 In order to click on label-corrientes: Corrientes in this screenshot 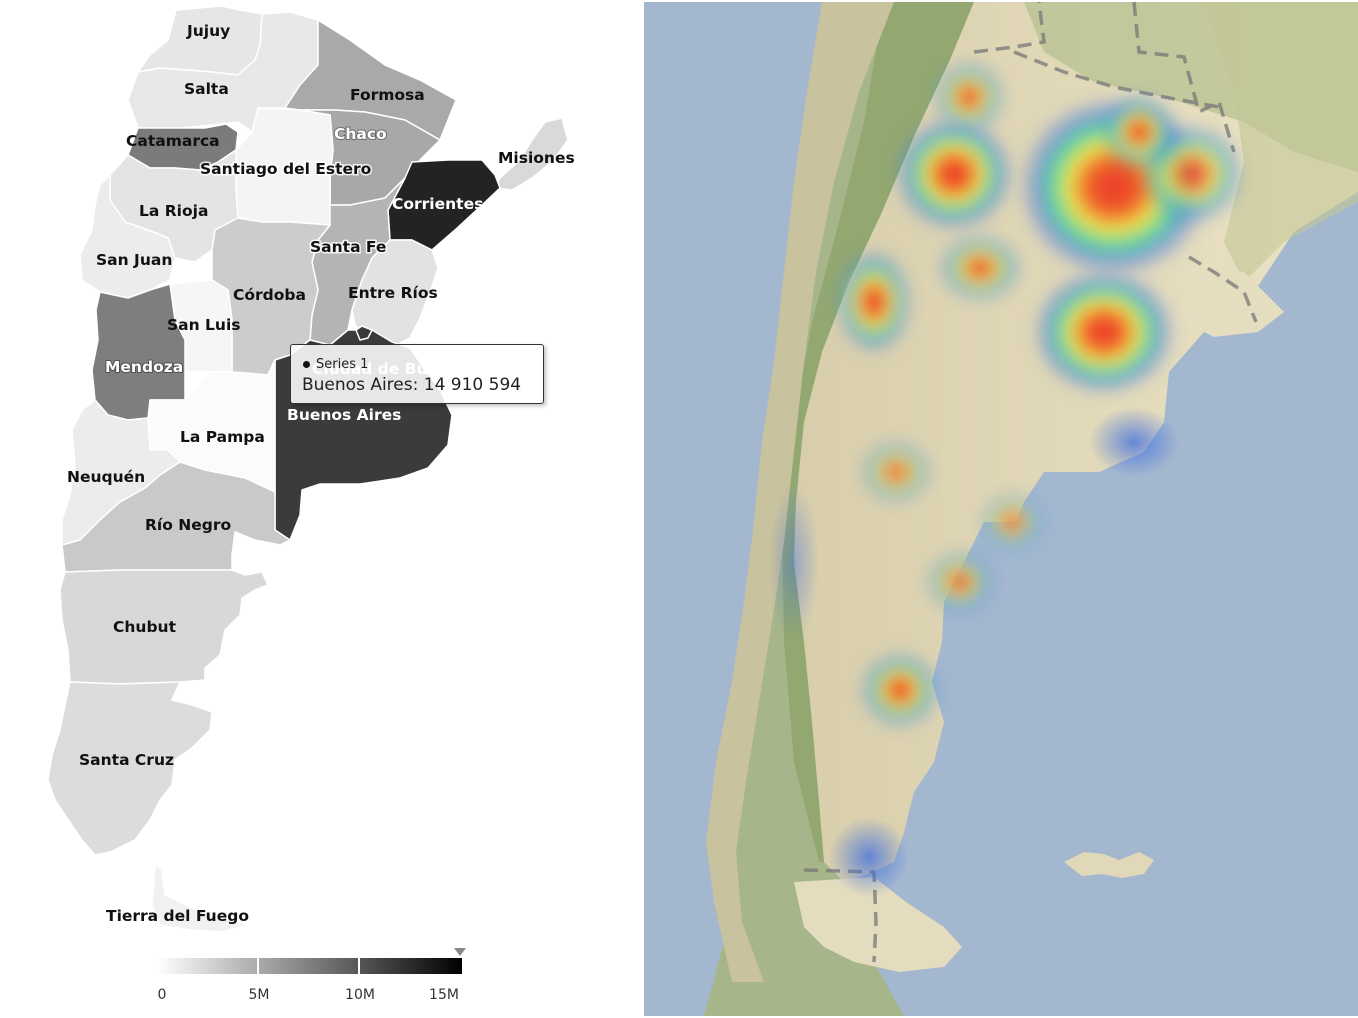, I will do `click(437, 204)`.